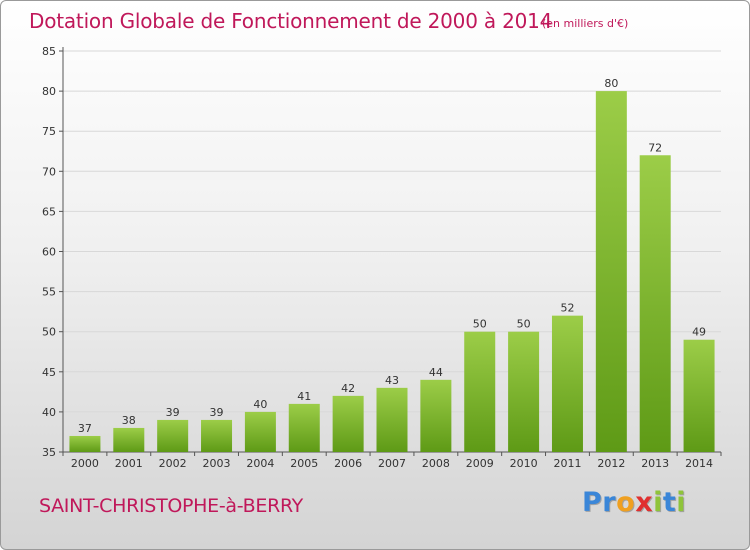 The width and height of the screenshot is (750, 550). I want to click on commune-name: SAINT-CHRISTOPHE-à-BERRY, so click(171, 506).